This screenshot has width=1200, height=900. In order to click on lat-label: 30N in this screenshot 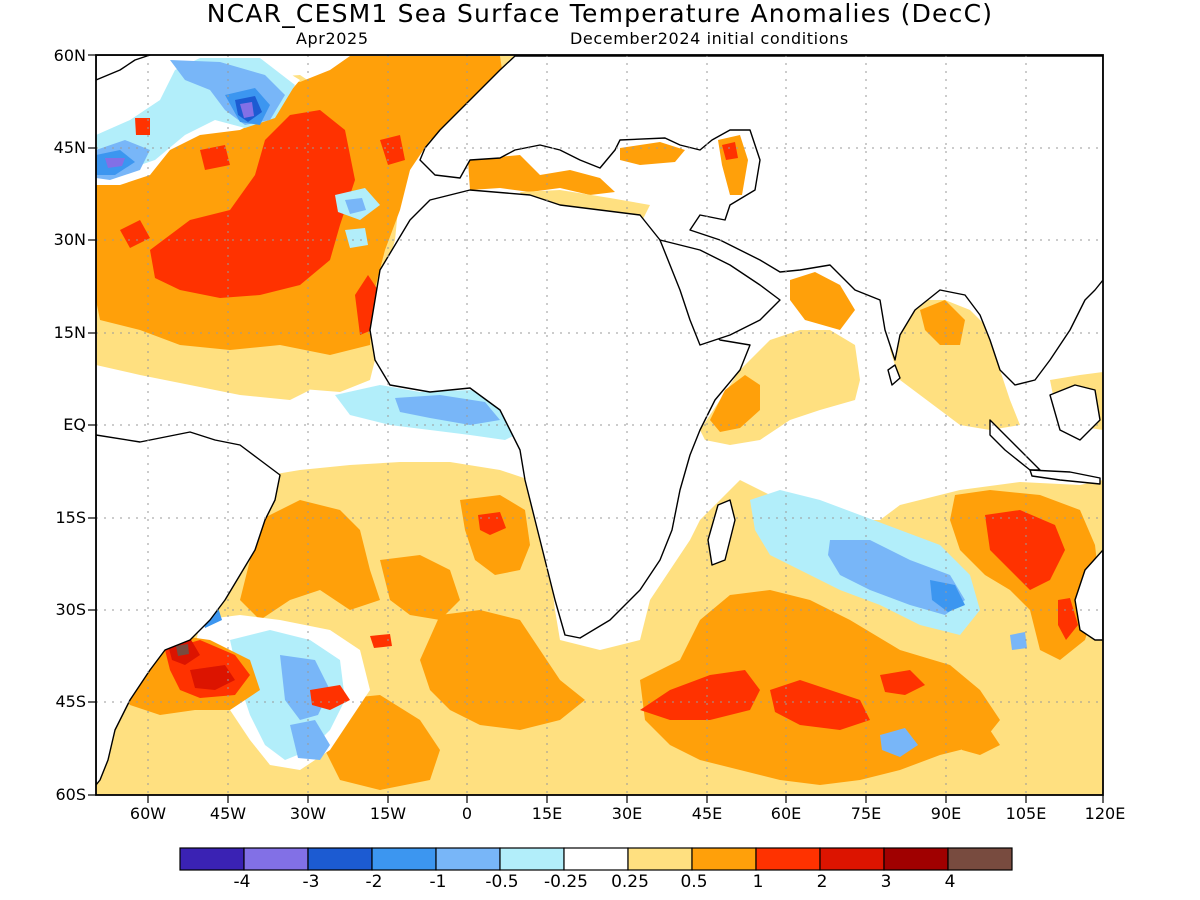, I will do `click(69, 239)`.